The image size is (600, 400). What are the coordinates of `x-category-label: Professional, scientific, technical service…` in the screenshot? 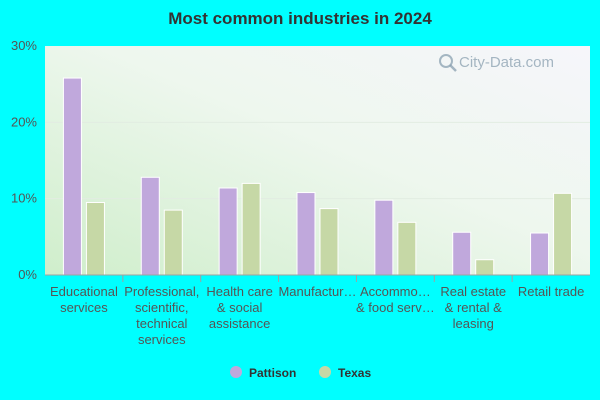 It's located at (161, 315).